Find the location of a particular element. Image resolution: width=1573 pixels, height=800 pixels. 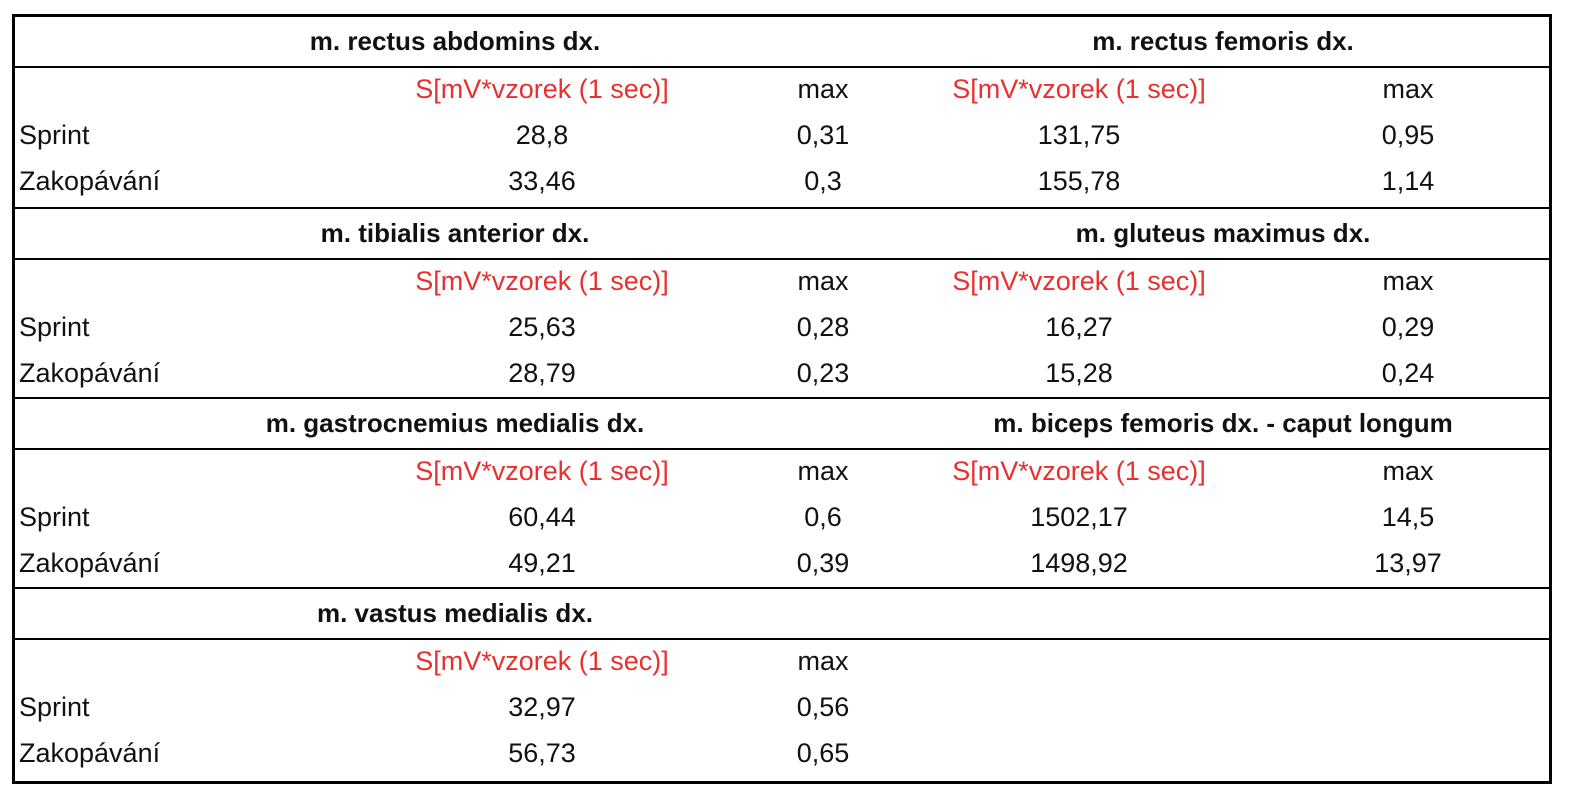

table-row: Zakopávání 56,73 0,65 is located at coordinates (782, 755).